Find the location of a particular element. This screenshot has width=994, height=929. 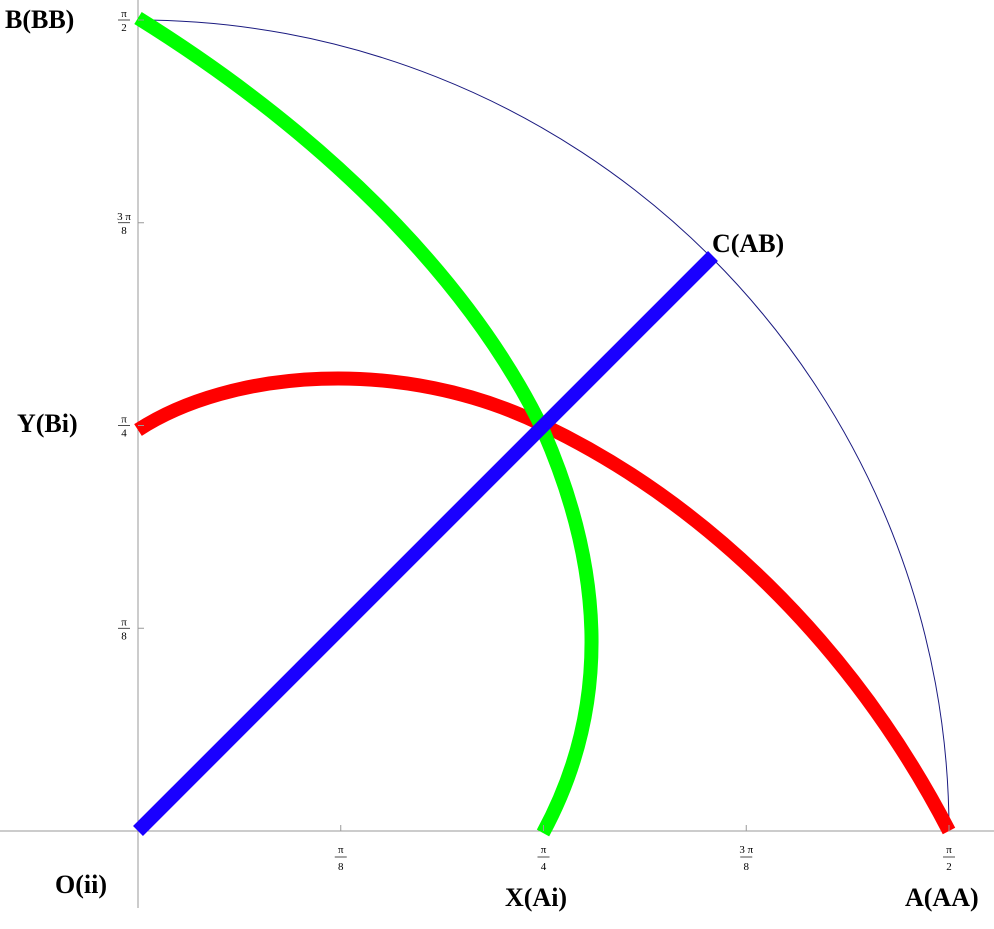

label-y: Y(Bi) is located at coordinates (47, 423).